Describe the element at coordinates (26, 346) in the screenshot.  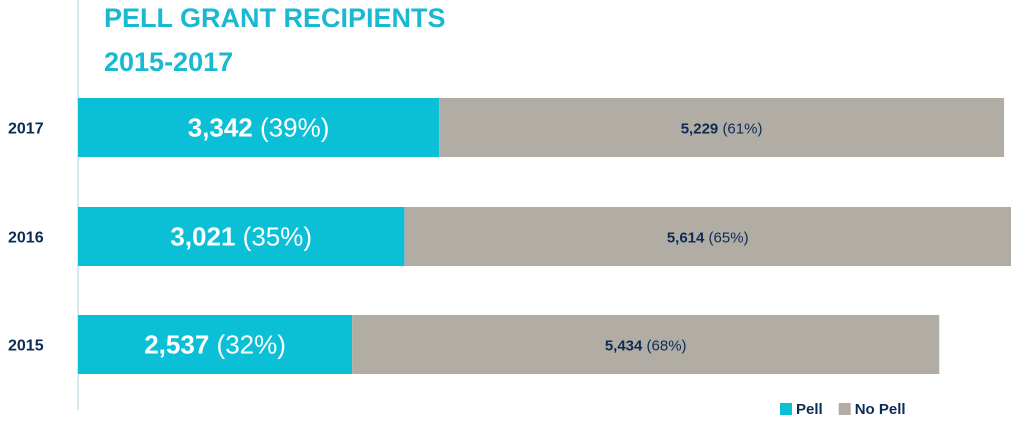
I see `y-tick-label: 2015` at that location.